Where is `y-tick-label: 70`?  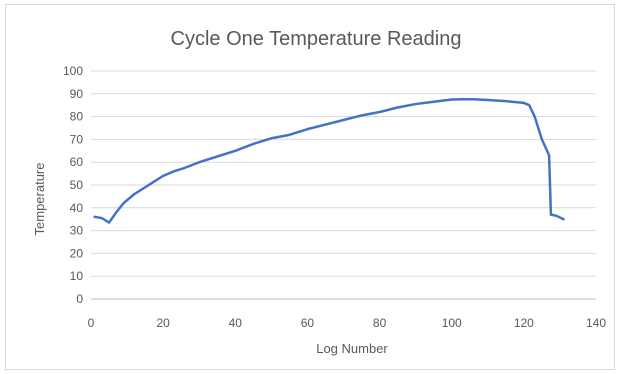 y-tick-label: 70 is located at coordinates (77, 139).